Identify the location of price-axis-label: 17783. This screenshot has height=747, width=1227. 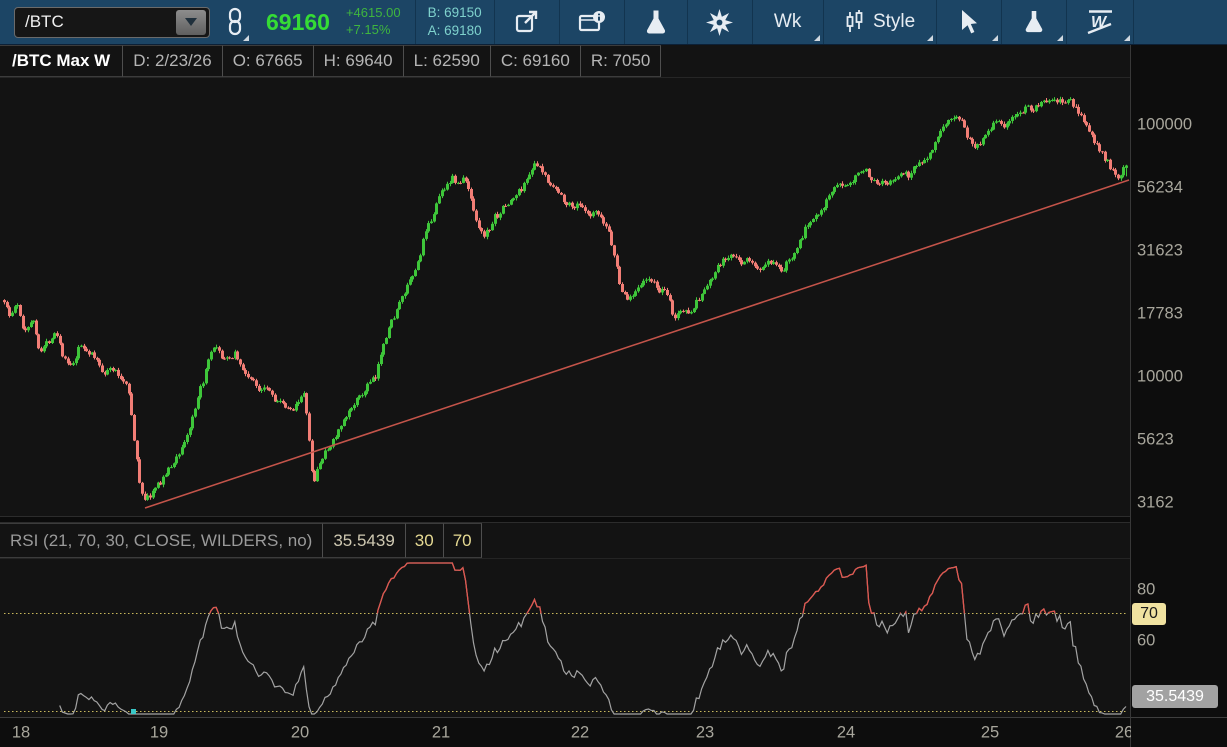
(1160, 313).